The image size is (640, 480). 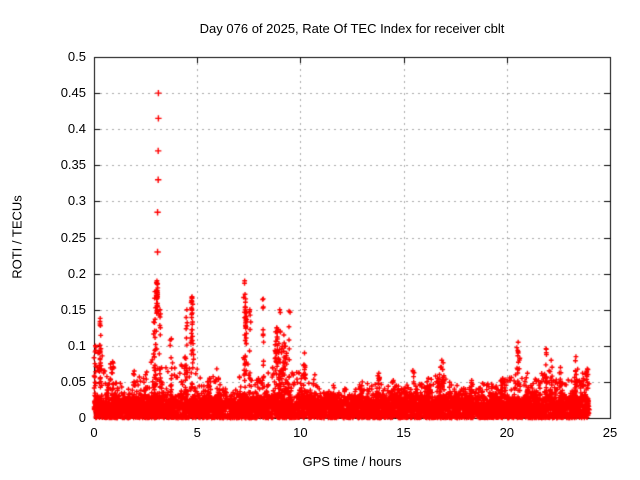 What do you see at coordinates (76, 56) in the screenshot?
I see `y-tick-label: 0.5` at bounding box center [76, 56].